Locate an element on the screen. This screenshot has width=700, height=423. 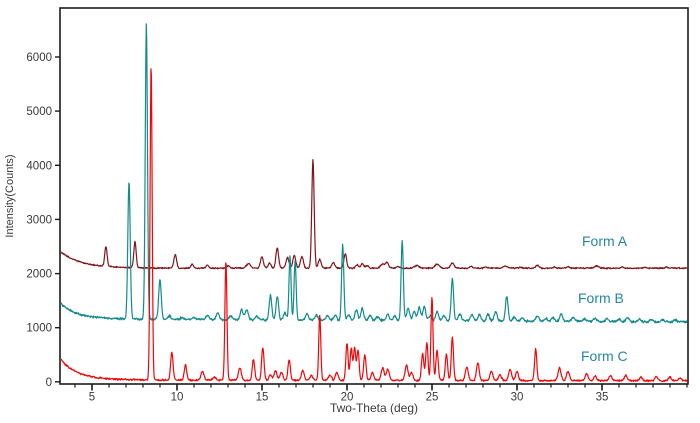
y-axis-ticks: 0 1000 2000 3000 4000 5000 6000 is located at coordinates (43, 220).